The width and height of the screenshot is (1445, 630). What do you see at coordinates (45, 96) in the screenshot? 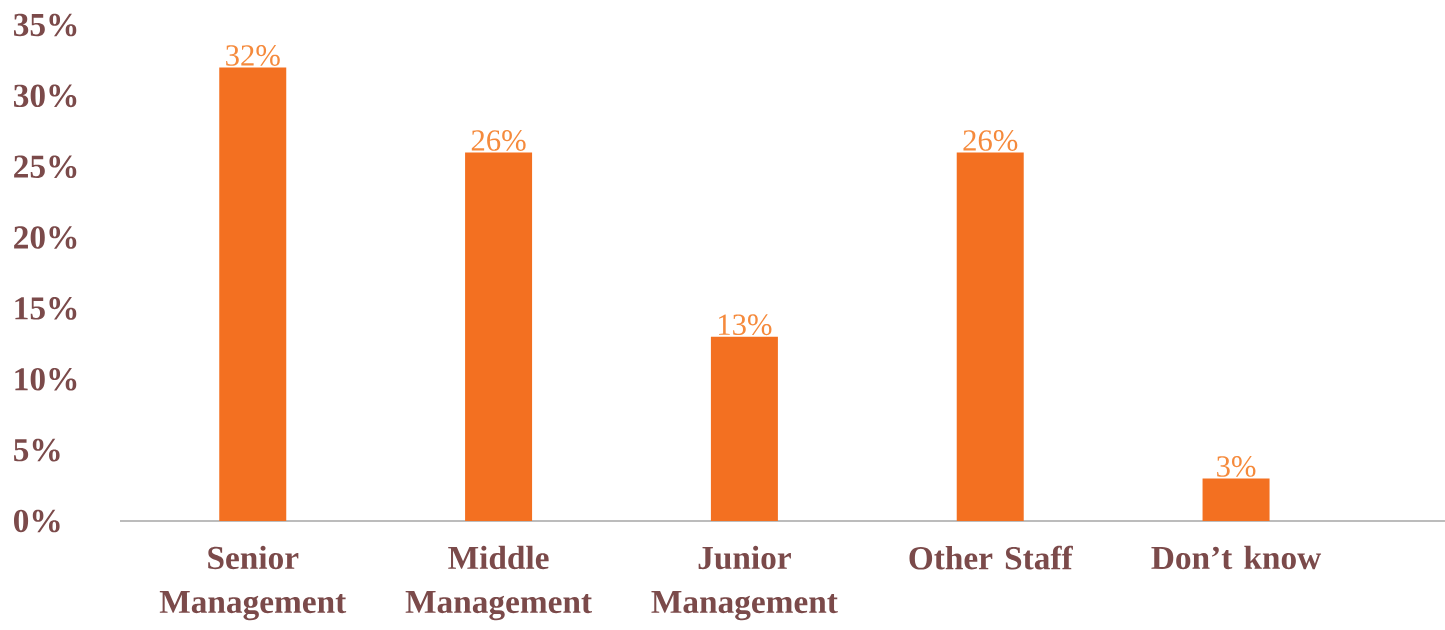
I see `y-tick-label: 30%` at bounding box center [45, 96].